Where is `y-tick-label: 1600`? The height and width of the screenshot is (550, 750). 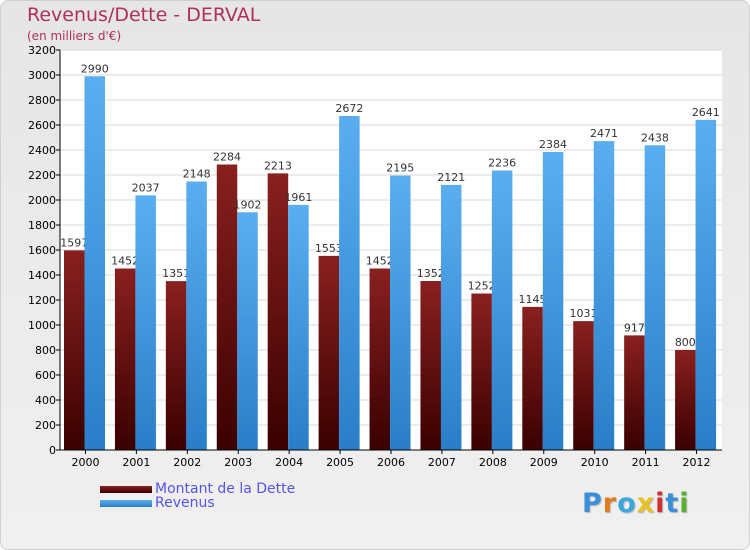 y-tick-label: 1600 is located at coordinates (42, 250).